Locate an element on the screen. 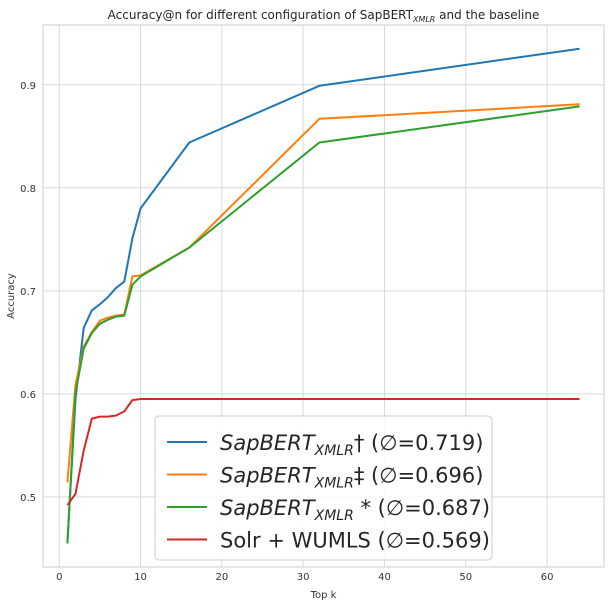  legend-label-name: Solr + WUMLS (∅=0.569) is located at coordinates (355, 541).